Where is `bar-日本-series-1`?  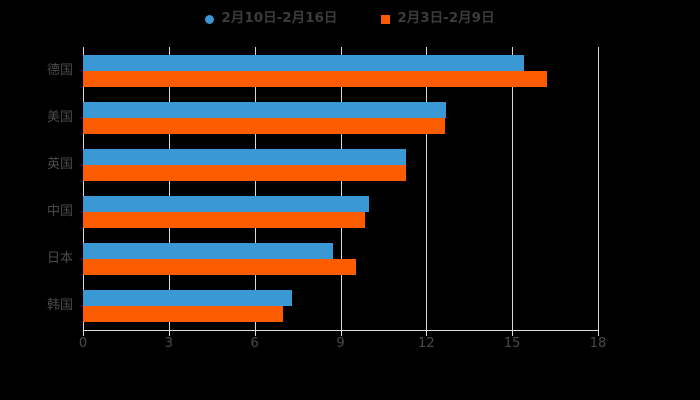 bar-日本-series-1 is located at coordinates (220, 267).